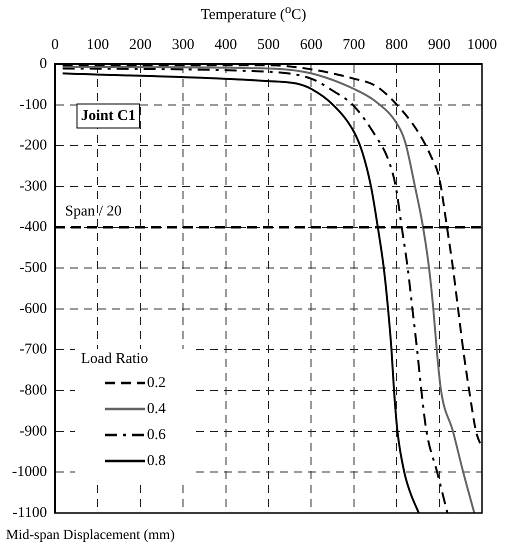  I want to click on y-tick-label: -100, so click(33, 104).